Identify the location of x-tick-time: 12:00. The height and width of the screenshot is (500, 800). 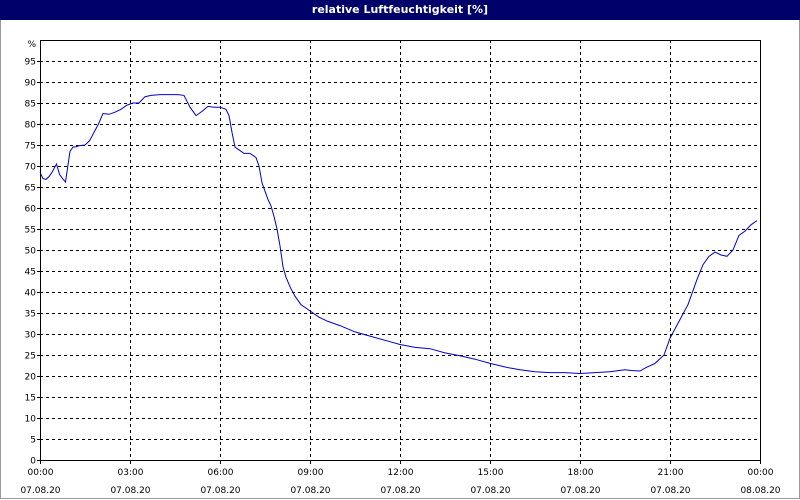
(401, 473).